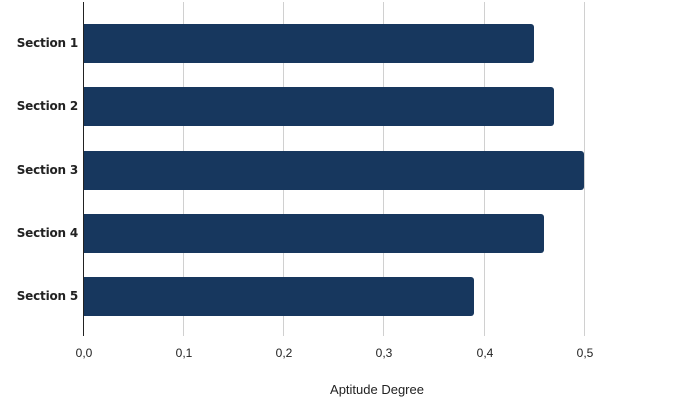 The image size is (700, 401). Describe the element at coordinates (47, 296) in the screenshot. I see `category-label: Section 5` at that location.